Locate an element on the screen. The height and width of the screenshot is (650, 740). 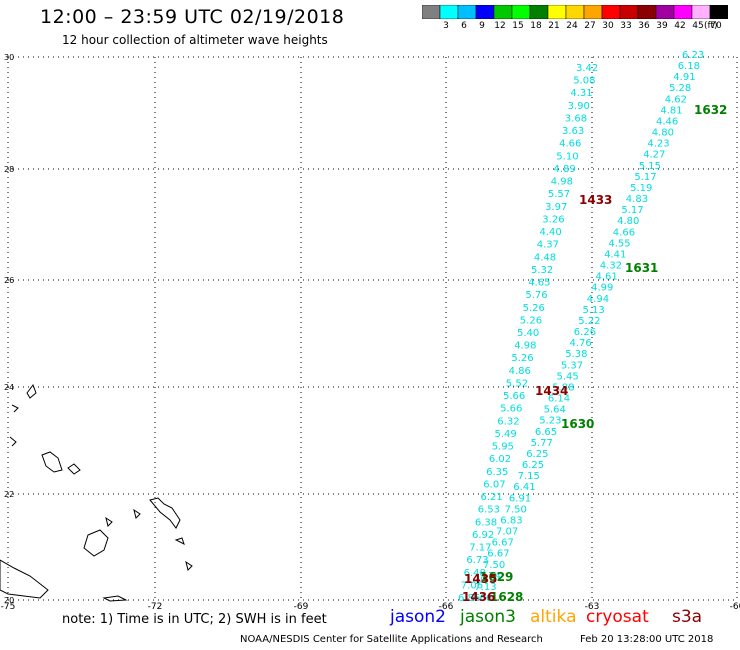
color-scale-tick: 39 is located at coordinates (662, 26).